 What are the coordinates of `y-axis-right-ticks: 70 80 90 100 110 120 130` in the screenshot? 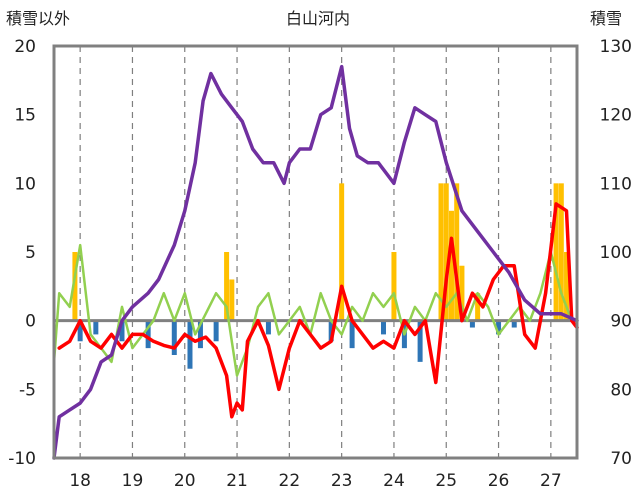 It's located at (616, 253).